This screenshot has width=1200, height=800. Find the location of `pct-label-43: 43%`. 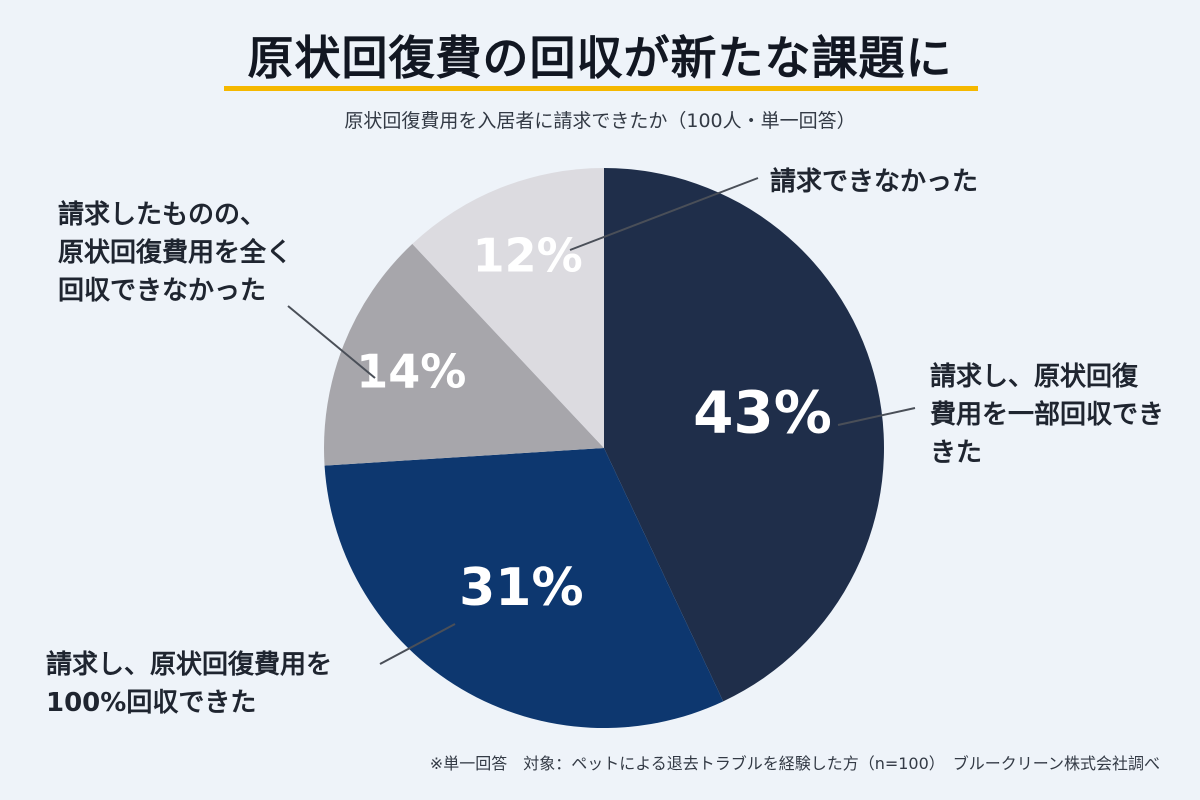

pct-label-43: 43% is located at coordinates (762, 413).